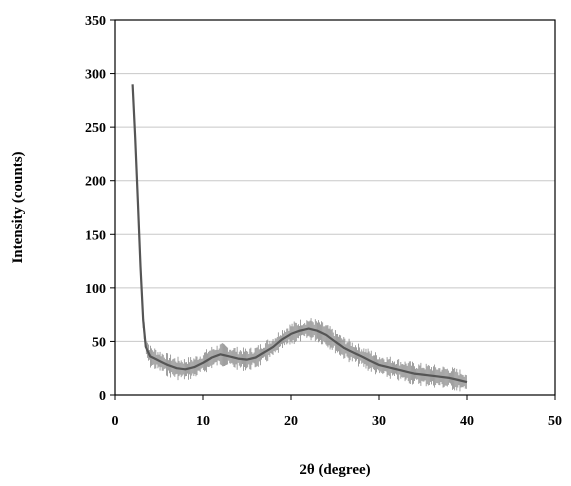 The width and height of the screenshot is (571, 486). I want to click on y-tick-label: 150, so click(95, 235).